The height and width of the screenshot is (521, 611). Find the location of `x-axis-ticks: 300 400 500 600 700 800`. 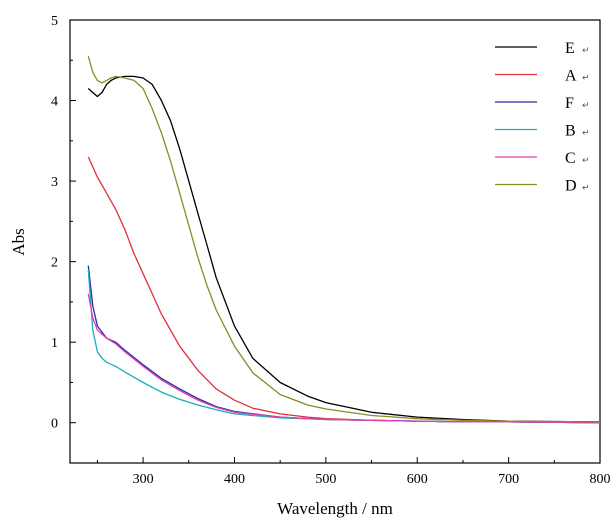

x-axis-ticks: 300 400 500 600 700 800 is located at coordinates (353, 472).